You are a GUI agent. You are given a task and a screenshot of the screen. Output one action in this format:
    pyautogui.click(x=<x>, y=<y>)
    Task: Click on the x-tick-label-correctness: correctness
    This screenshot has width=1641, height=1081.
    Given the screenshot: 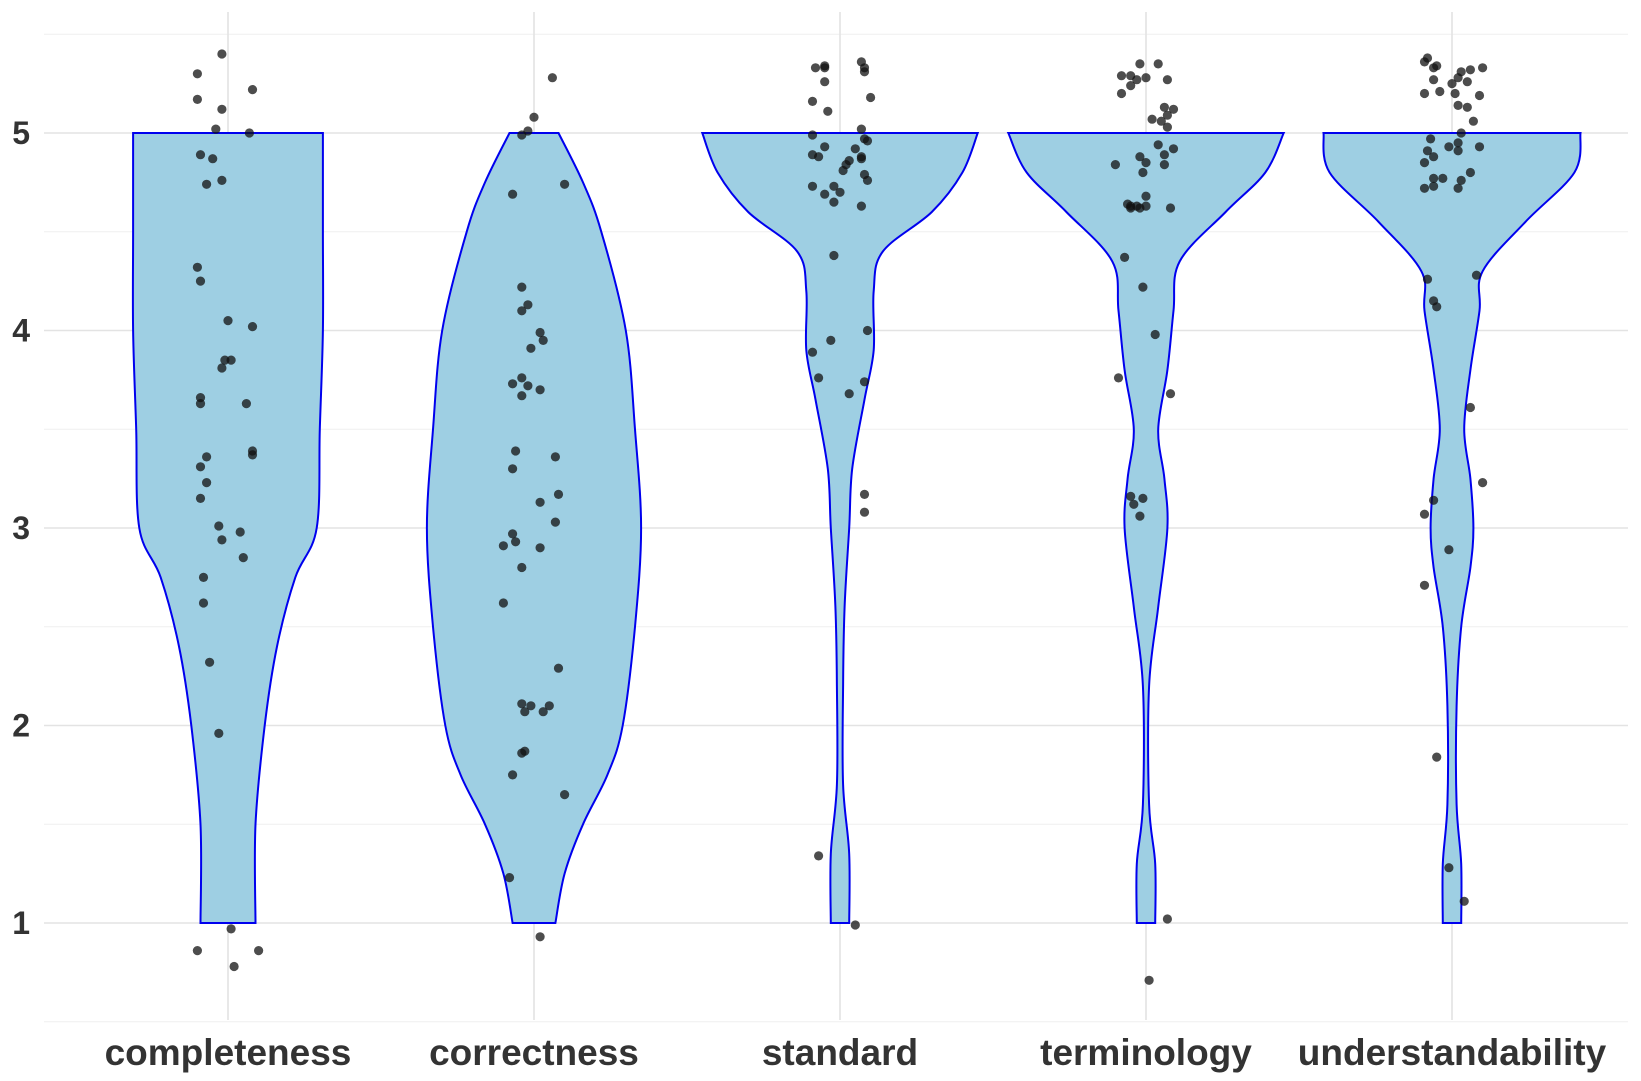 What is the action you would take?
    pyautogui.click(x=534, y=1052)
    